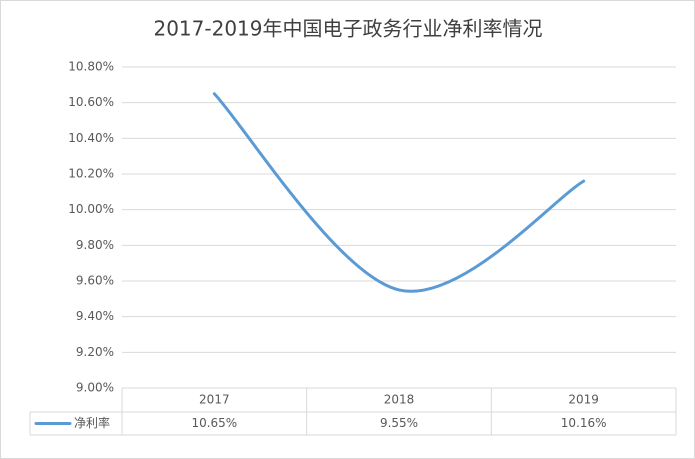 The width and height of the screenshot is (695, 459). What do you see at coordinates (91, 138) in the screenshot?
I see `y-tick-label: 10.40%` at bounding box center [91, 138].